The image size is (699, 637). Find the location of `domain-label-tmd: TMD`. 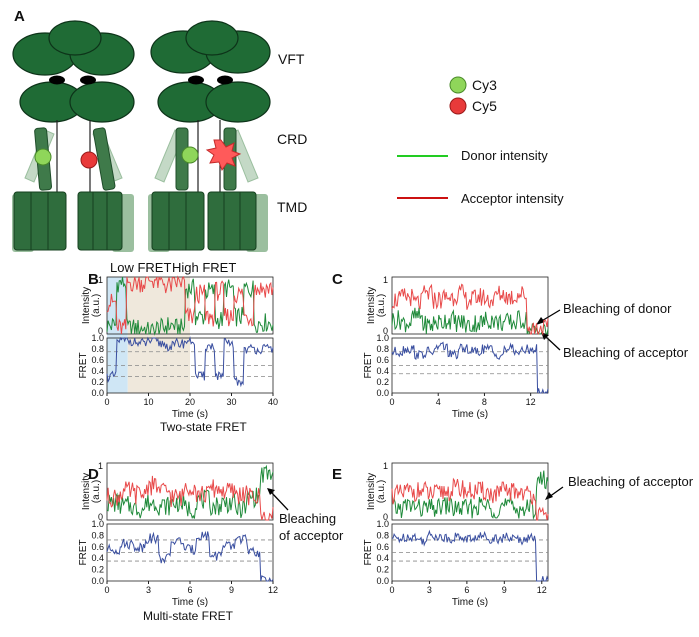

domain-label-tmd: TMD is located at coordinates (292, 207).